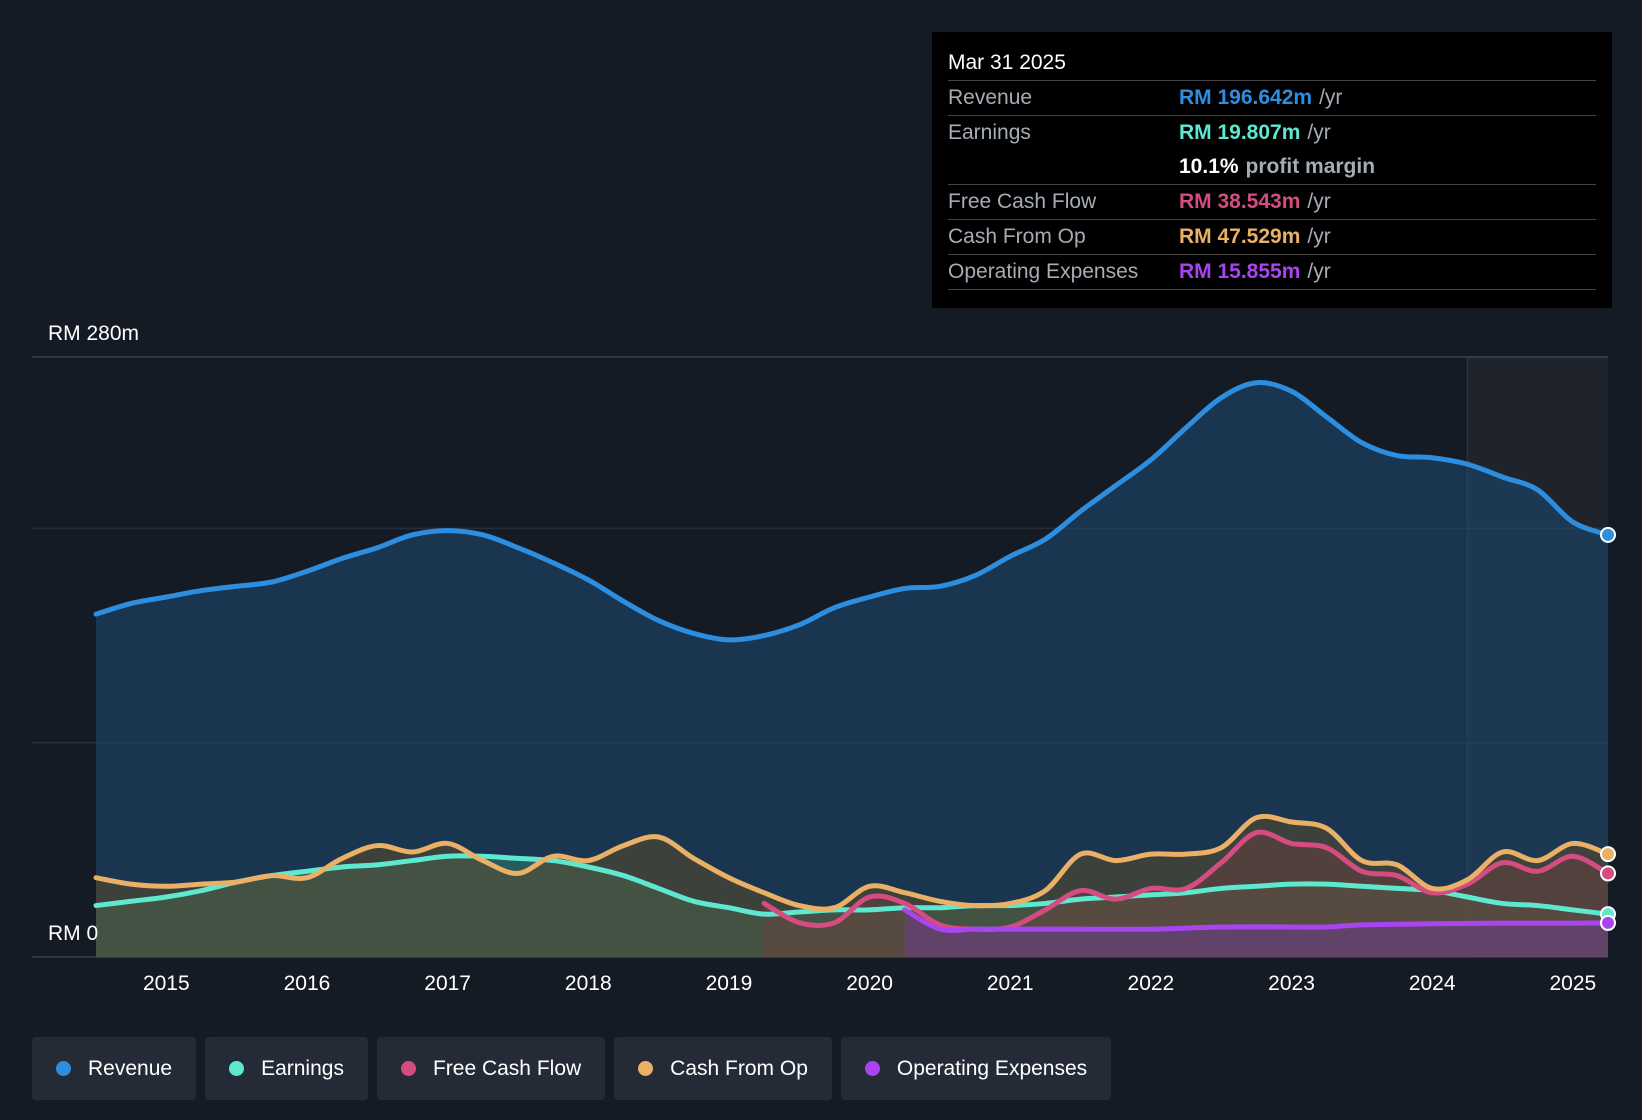 This screenshot has width=1642, height=1120. What do you see at coordinates (130, 1068) in the screenshot?
I see `legend-label: Revenue` at bounding box center [130, 1068].